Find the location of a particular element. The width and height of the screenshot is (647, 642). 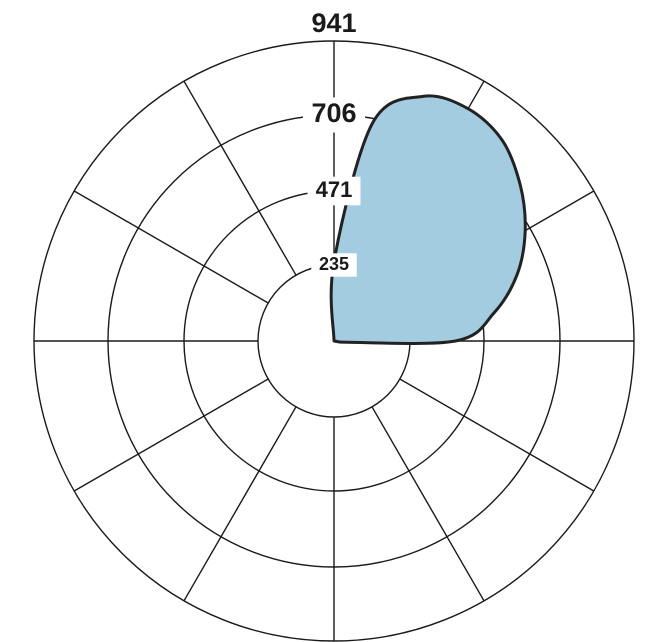

radial-tick-label-706: 706 is located at coordinates (333, 113).